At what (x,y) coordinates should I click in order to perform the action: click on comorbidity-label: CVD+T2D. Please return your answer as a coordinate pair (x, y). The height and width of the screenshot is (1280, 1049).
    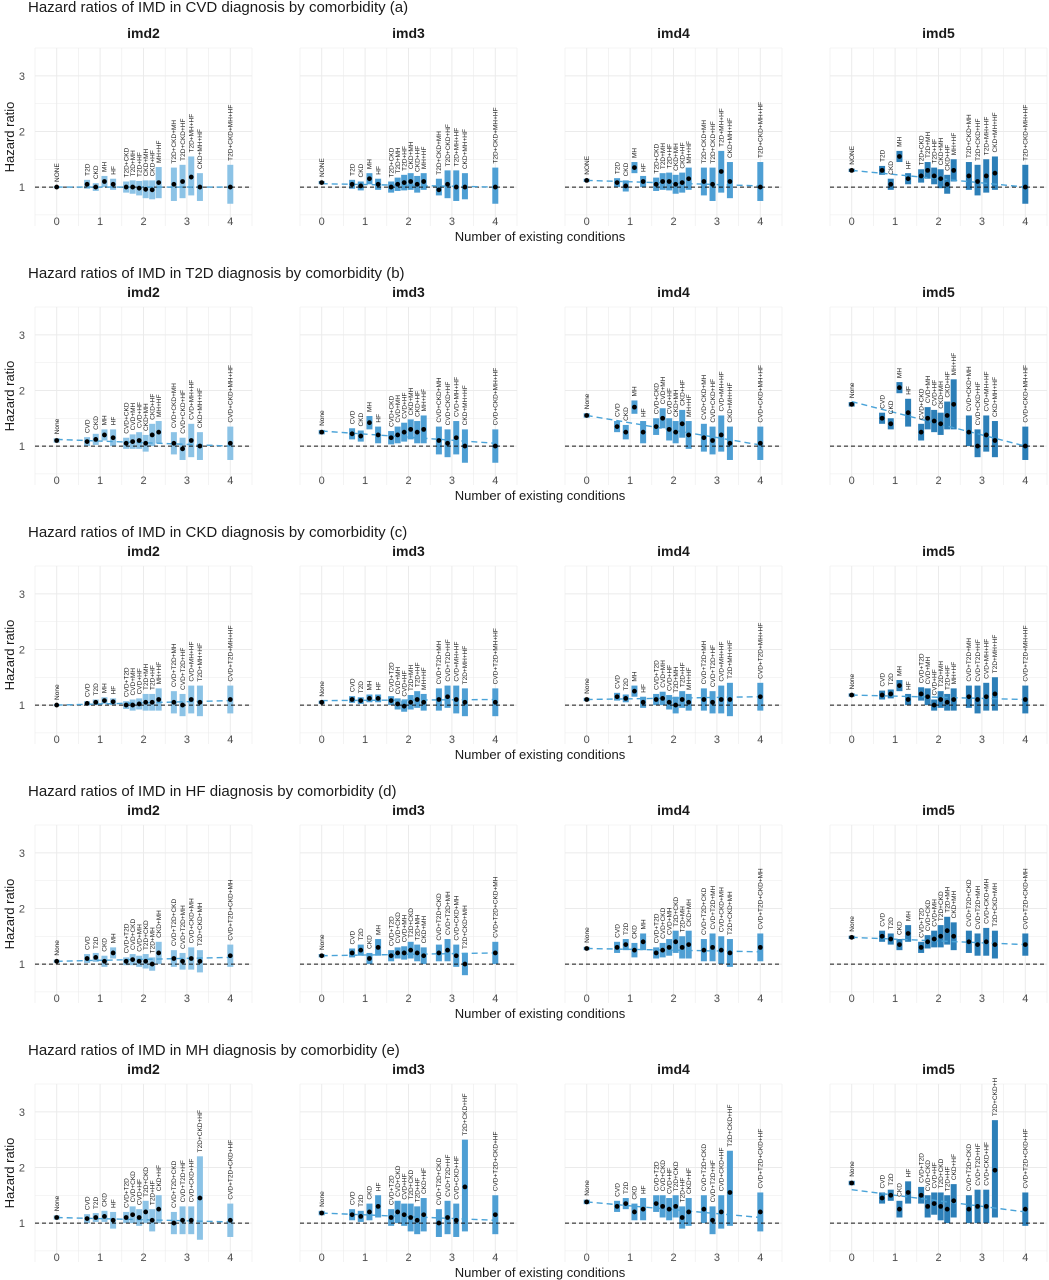
    Looking at the image, I should click on (126, 938).